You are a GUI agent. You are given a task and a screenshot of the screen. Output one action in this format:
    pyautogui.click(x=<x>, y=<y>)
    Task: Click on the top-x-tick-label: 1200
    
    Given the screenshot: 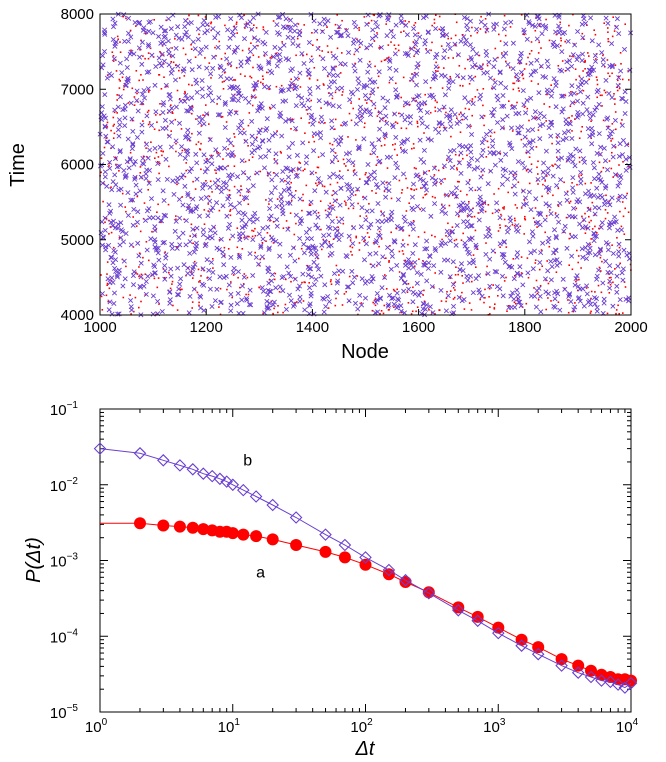 What is the action you would take?
    pyautogui.click(x=206, y=327)
    